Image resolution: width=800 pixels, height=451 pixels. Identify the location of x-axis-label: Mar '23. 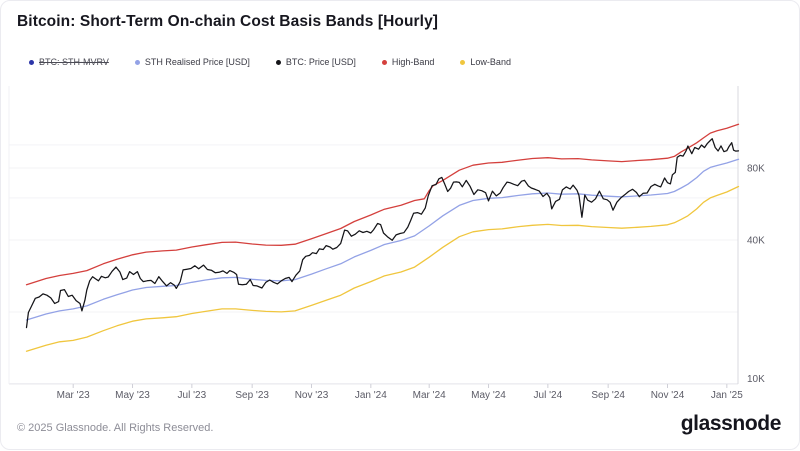
(73, 395).